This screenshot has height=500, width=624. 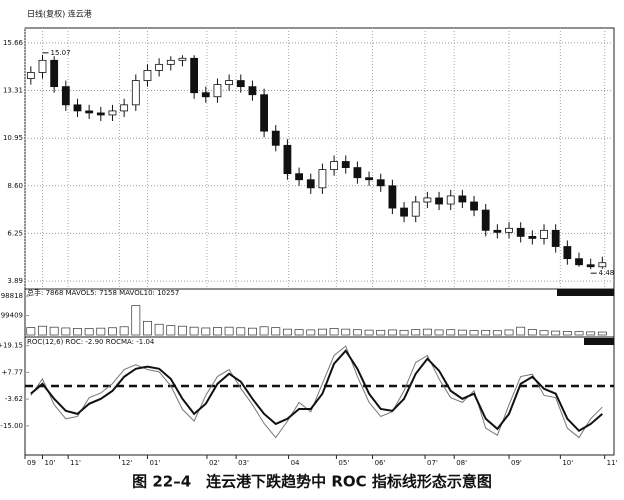 I want to click on y-tick-label: 13.31, so click(x=13, y=90).